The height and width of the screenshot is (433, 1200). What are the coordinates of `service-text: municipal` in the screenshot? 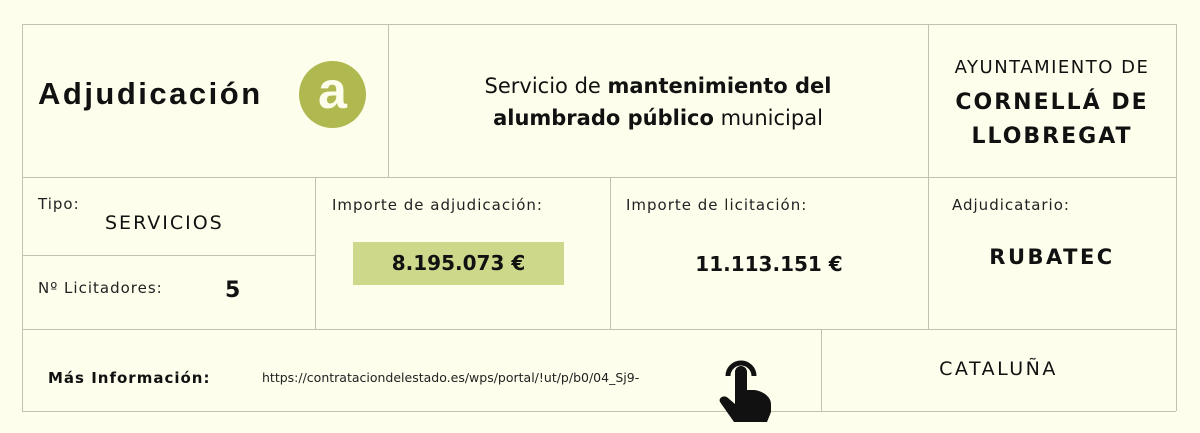 It's located at (768, 118).